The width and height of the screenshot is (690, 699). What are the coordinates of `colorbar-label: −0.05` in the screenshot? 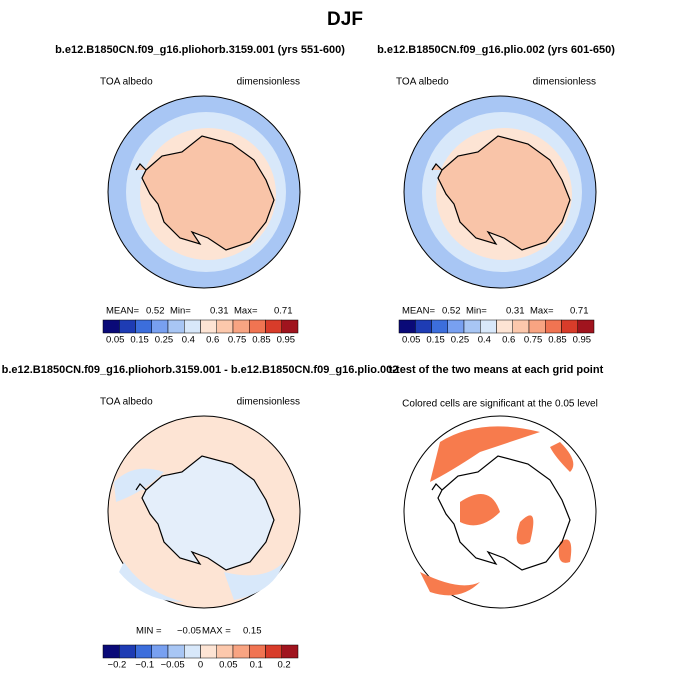 It's located at (173, 665).